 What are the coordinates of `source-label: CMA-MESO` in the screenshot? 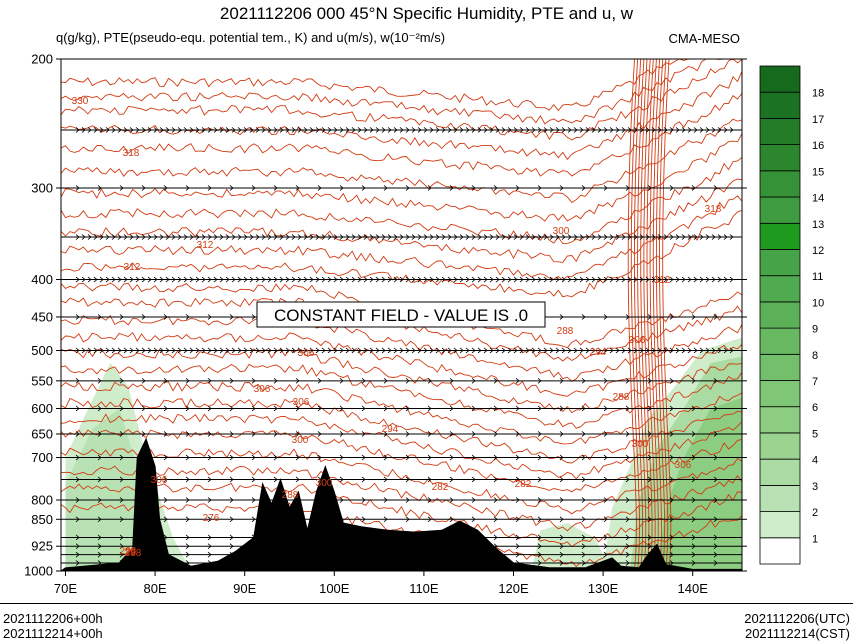 It's located at (704, 38).